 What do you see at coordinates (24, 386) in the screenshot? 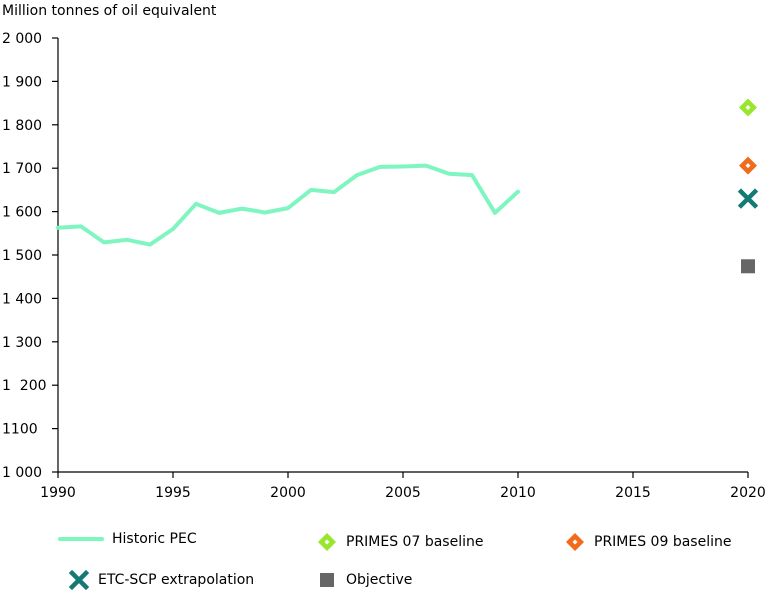
I see `y-tick-label: 1 200` at bounding box center [24, 386].